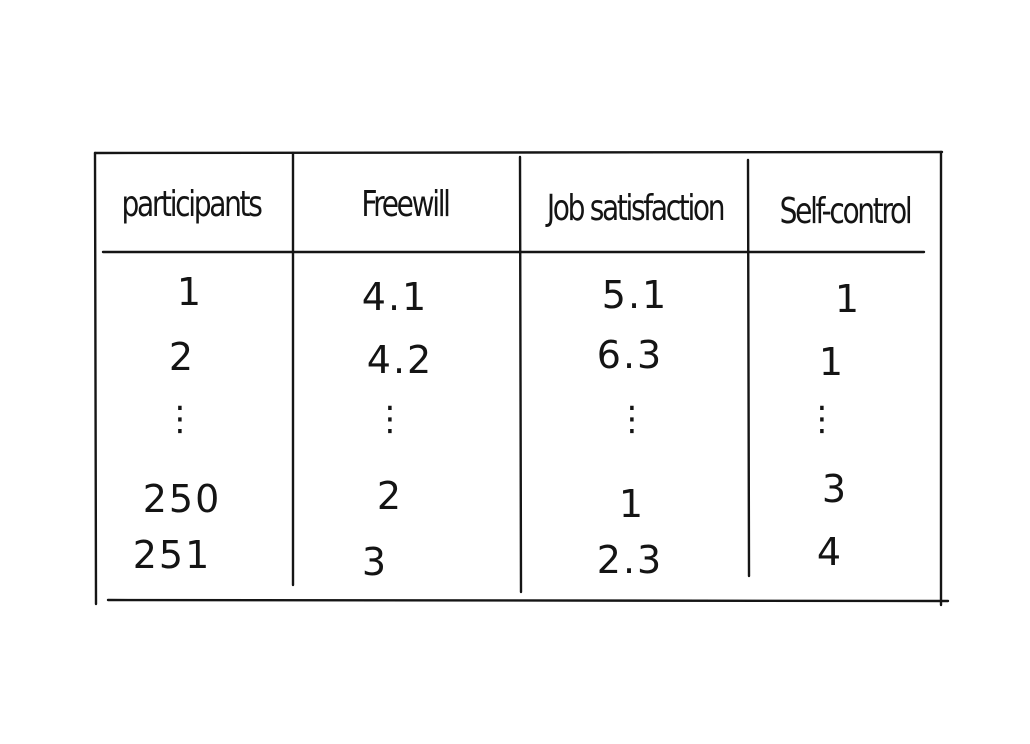 This screenshot has width=1030, height=744. Describe the element at coordinates (180, 419) in the screenshot. I see `cell-participant-ellipsis: ⋮` at that location.